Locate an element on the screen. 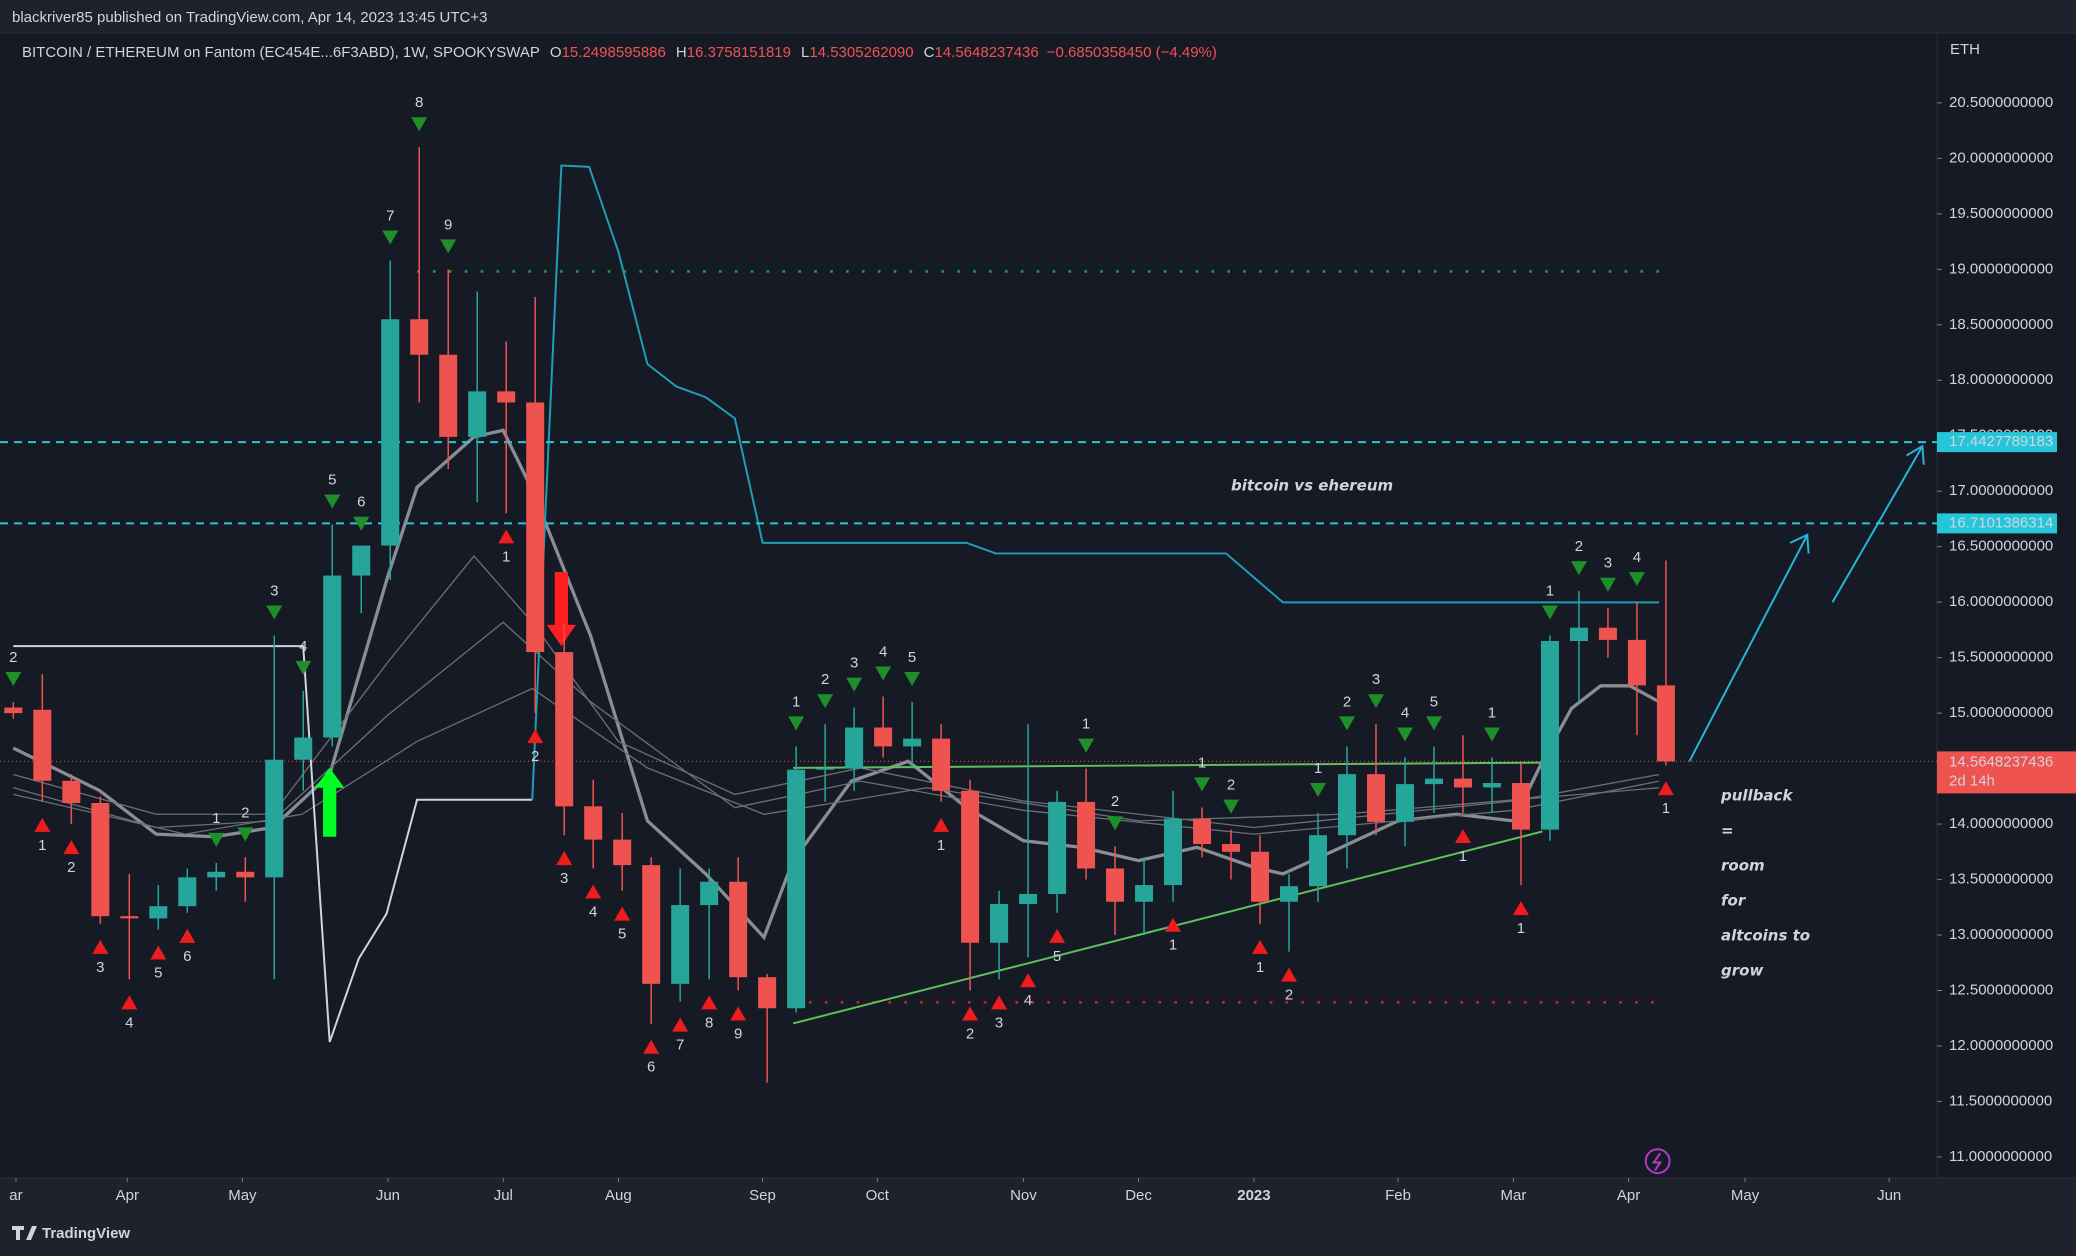  buy-count: 8 is located at coordinates (709, 1022).